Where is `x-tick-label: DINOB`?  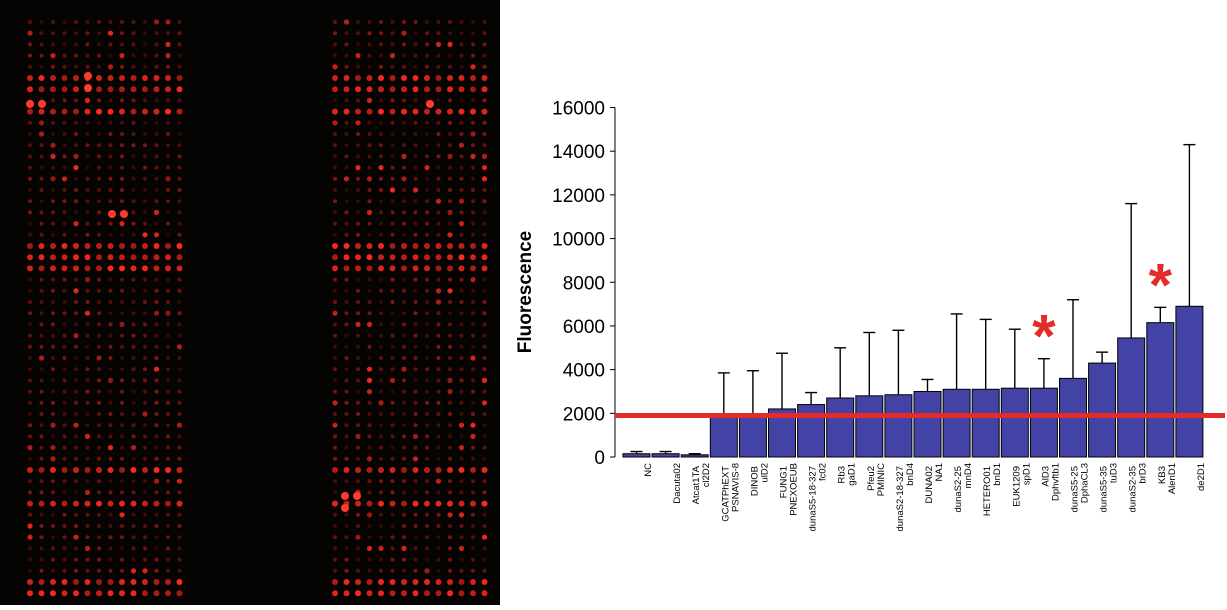
x-tick-label: DINOB is located at coordinates (754, 481).